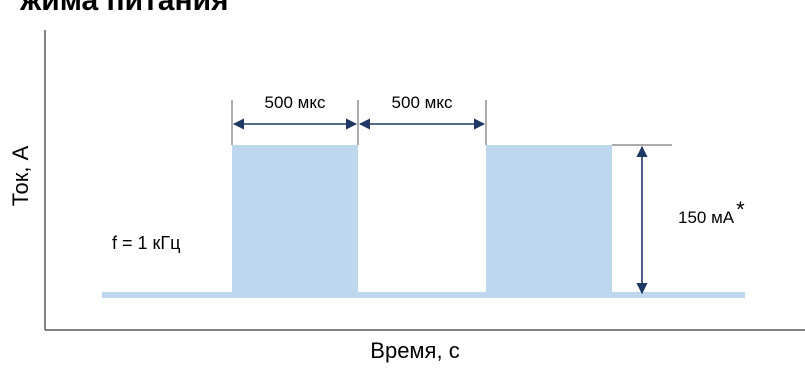 Image resolution: width=805 pixels, height=372 pixels. What do you see at coordinates (146, 243) in the screenshot?
I see `frequency-label: f = 1 кГц` at bounding box center [146, 243].